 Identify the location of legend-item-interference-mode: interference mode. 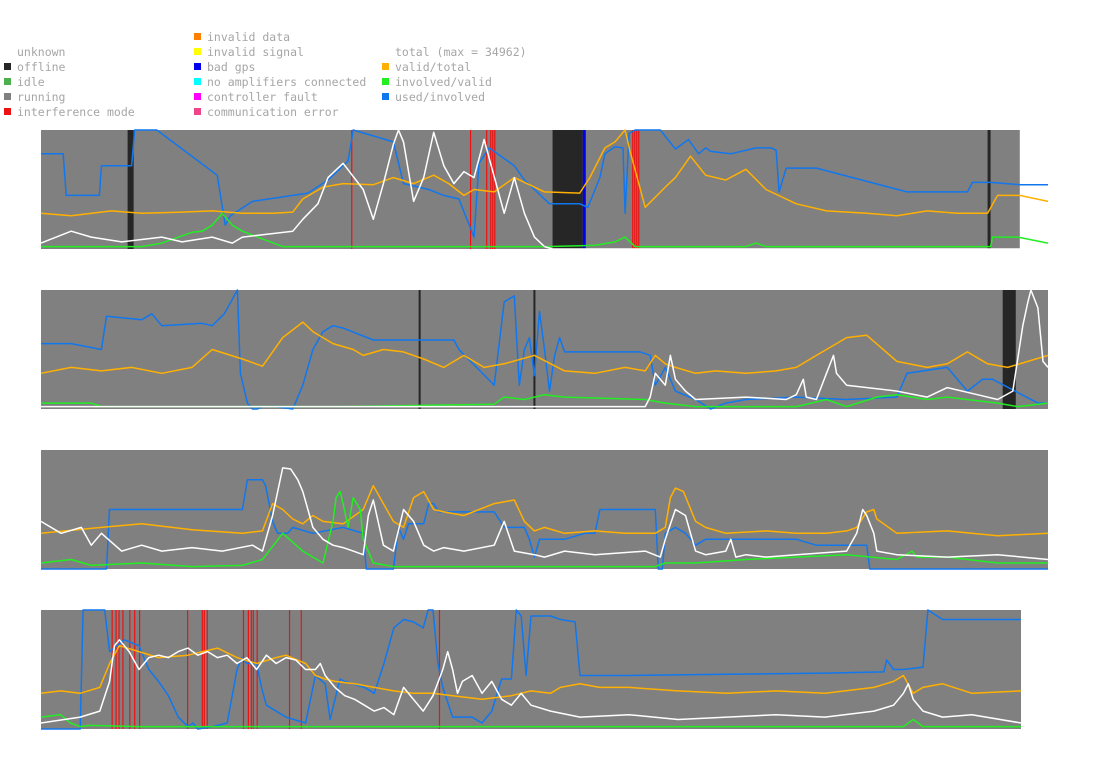
(69, 111).